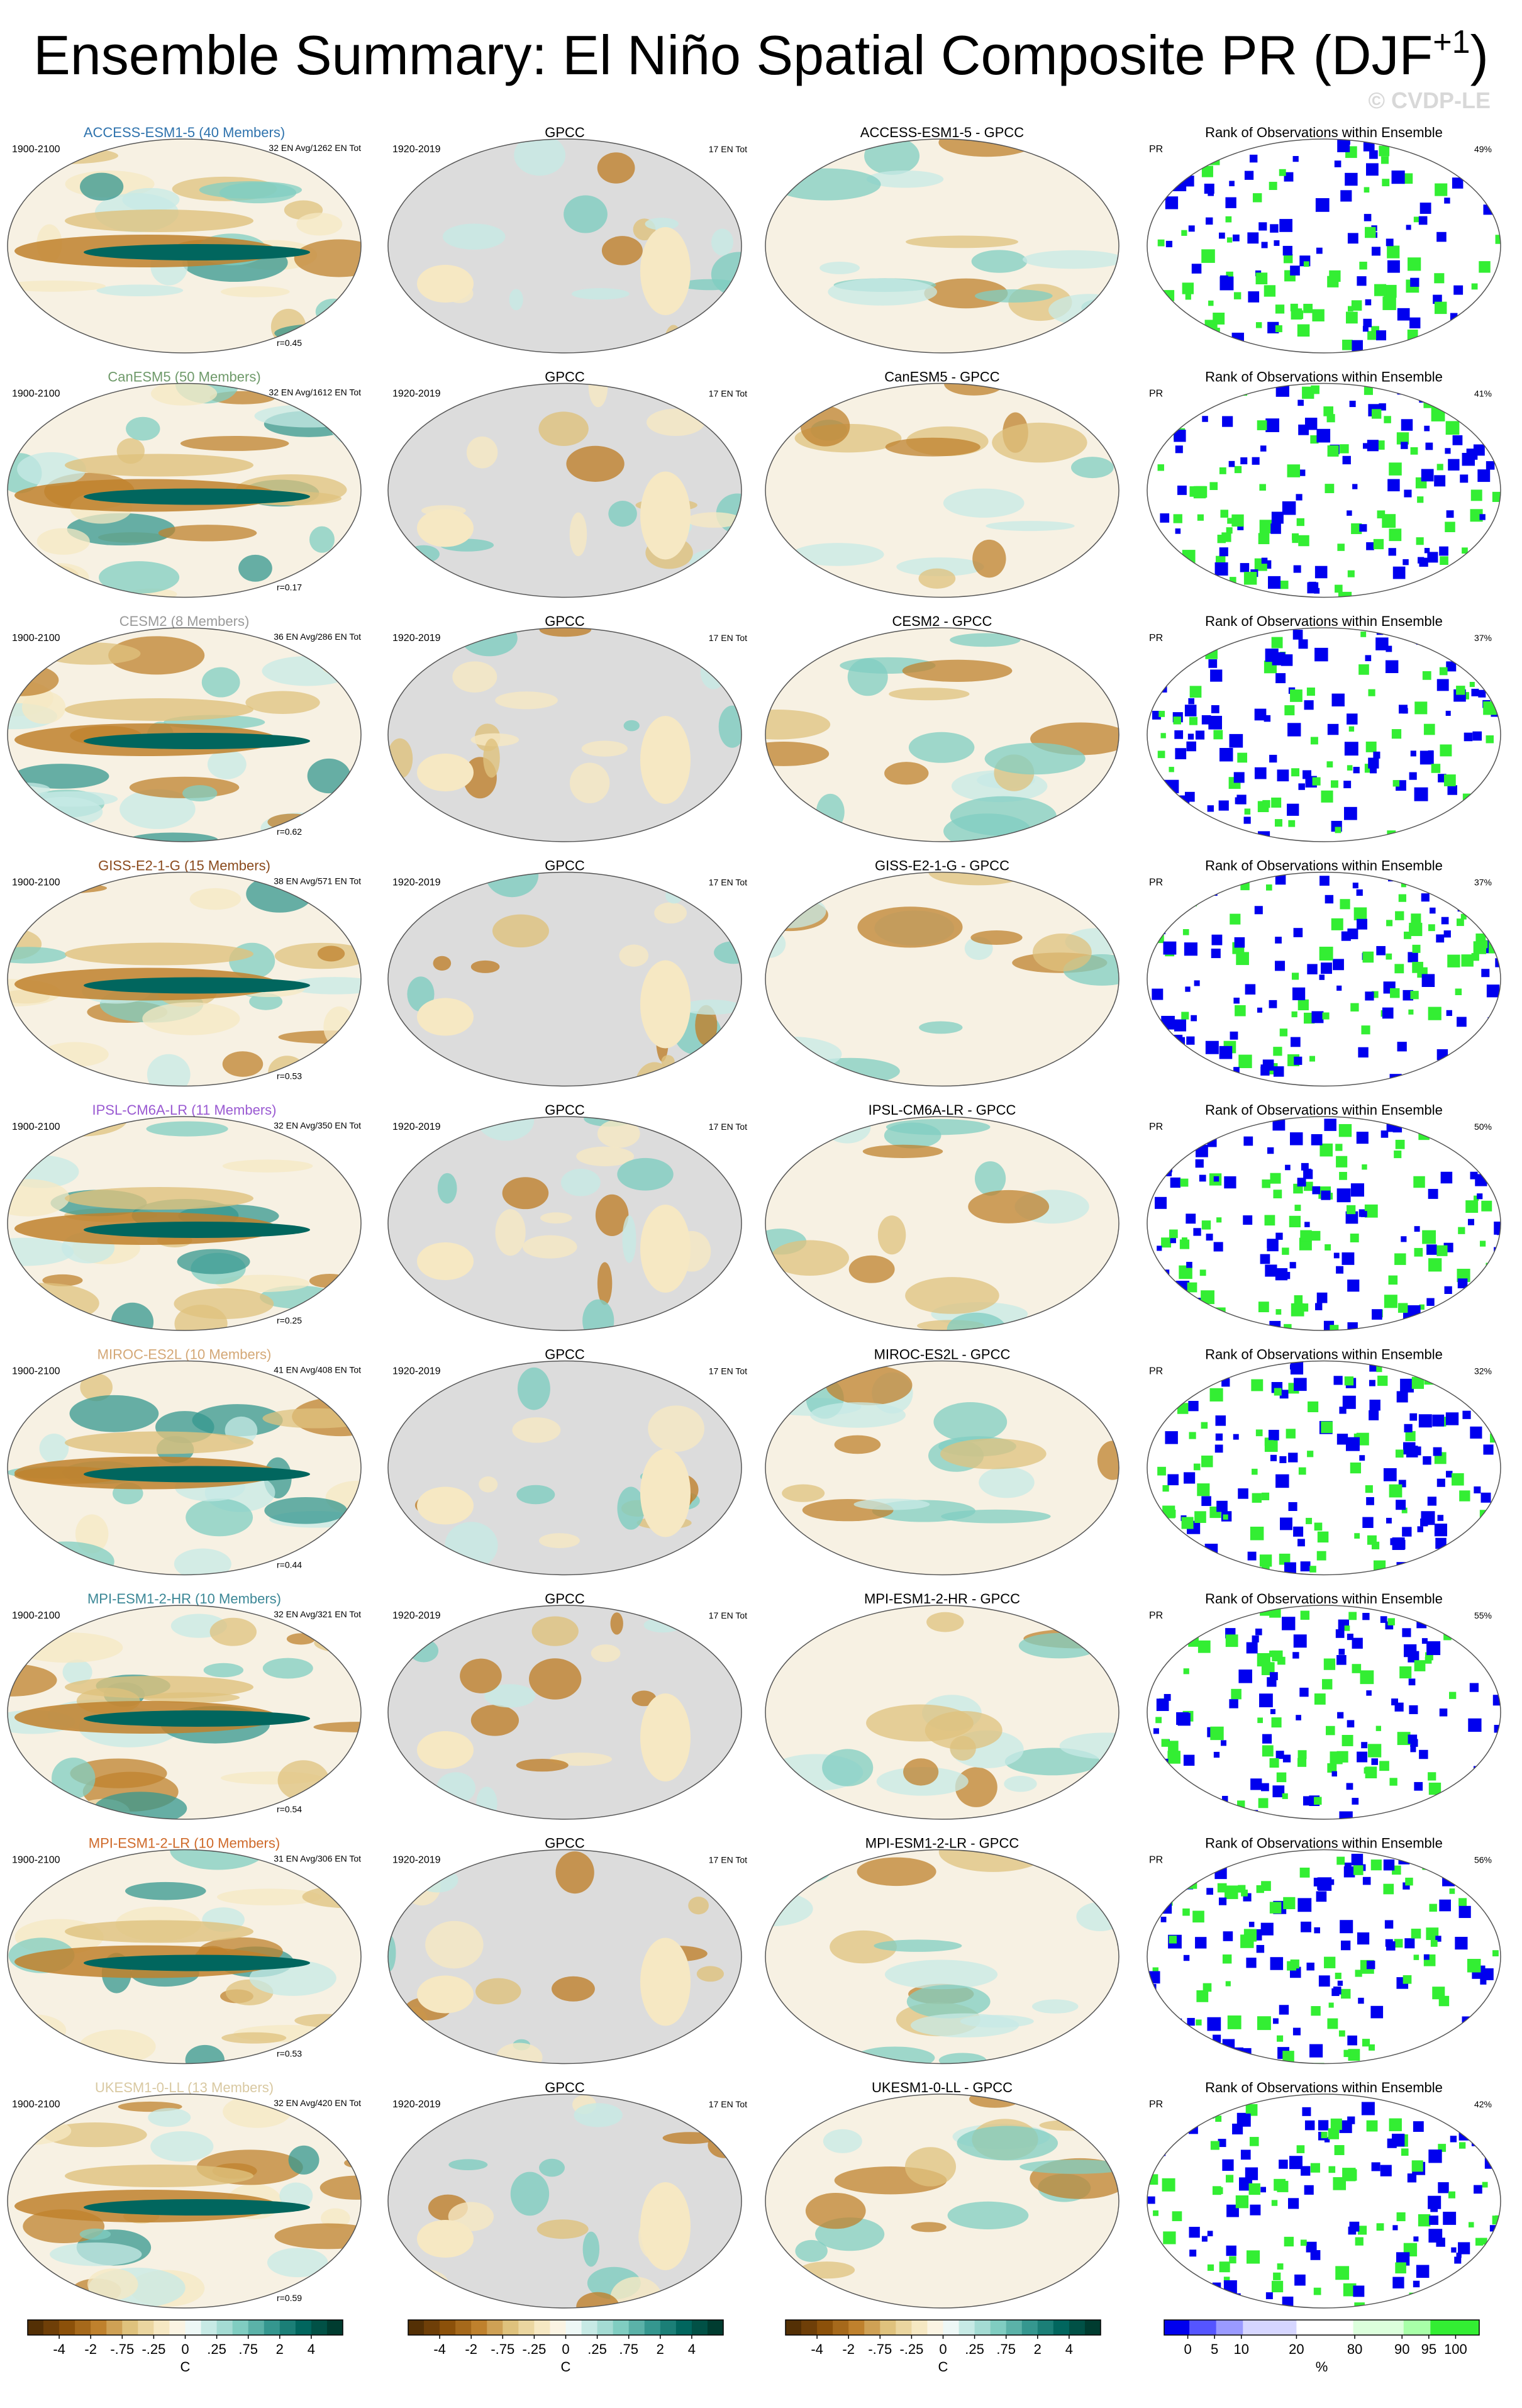 Image resolution: width=1522 pixels, height=2408 pixels. Describe the element at coordinates (564, 490) in the screenshot. I see `map-border` at that location.